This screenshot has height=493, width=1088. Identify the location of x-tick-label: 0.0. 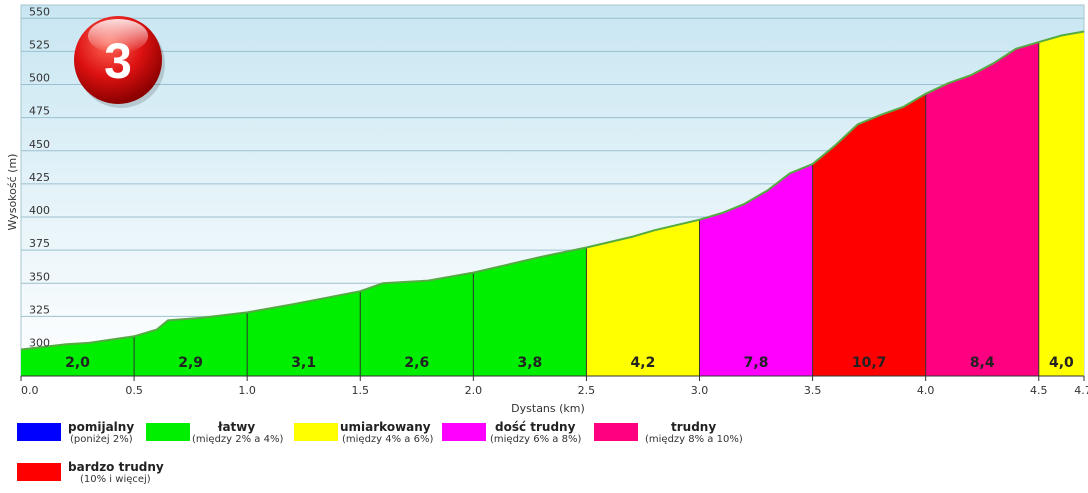
(30, 390).